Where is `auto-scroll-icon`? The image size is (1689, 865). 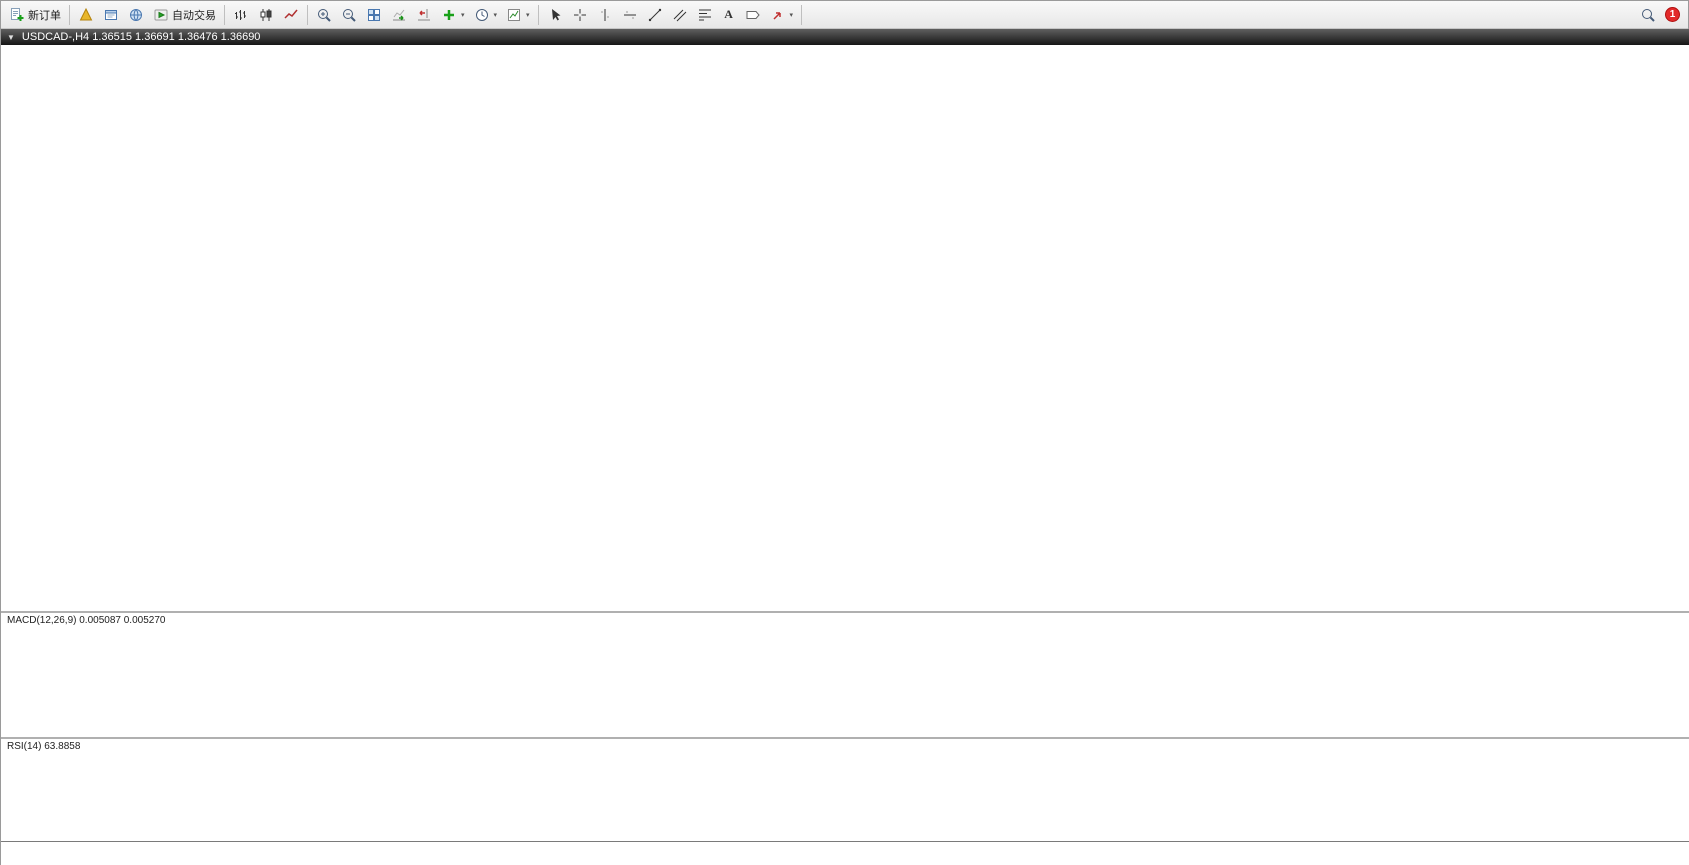 auto-scroll-icon is located at coordinates (399, 15).